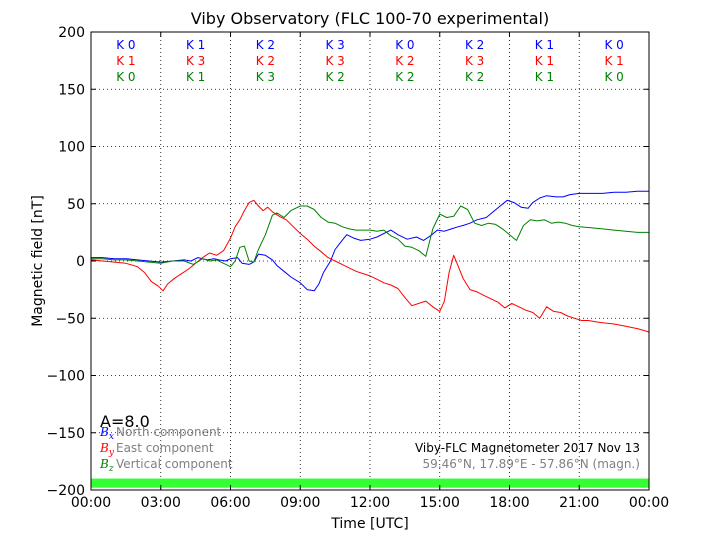  What do you see at coordinates (527, 448) in the screenshot?
I see `magnetometer-info: Viby-FLC Magnetometer 2017 Nov 13` at bounding box center [527, 448].